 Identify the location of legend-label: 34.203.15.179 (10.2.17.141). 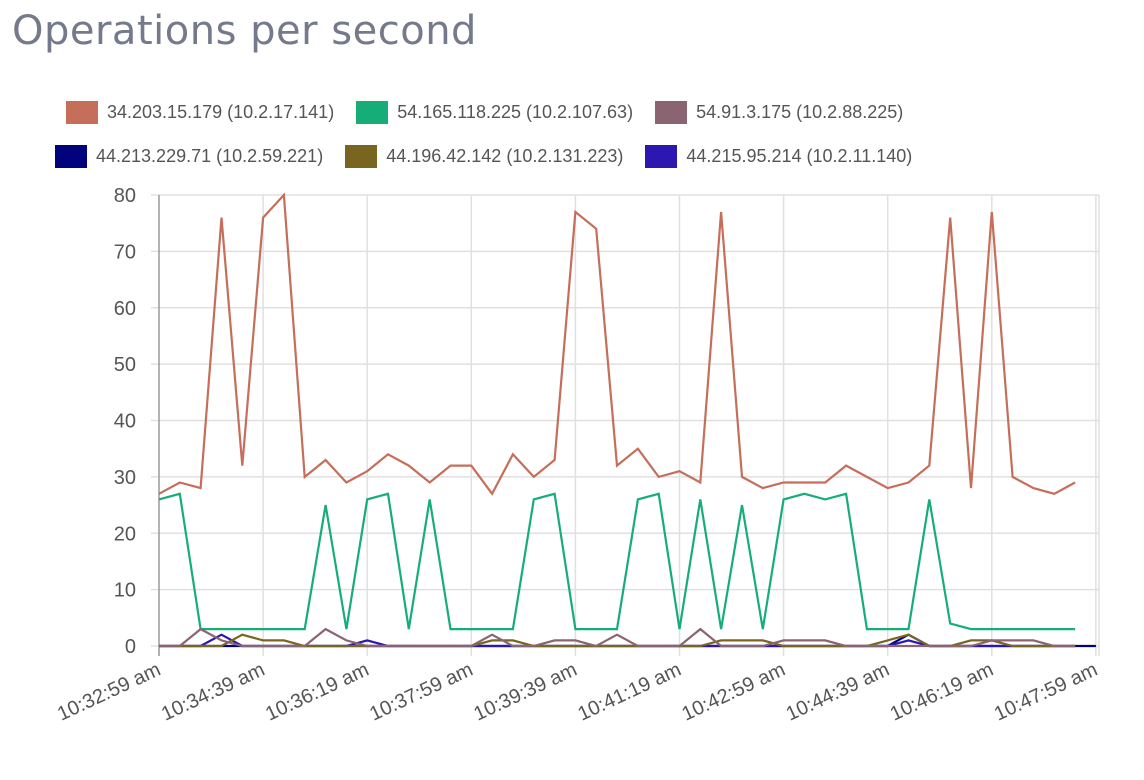
(221, 111).